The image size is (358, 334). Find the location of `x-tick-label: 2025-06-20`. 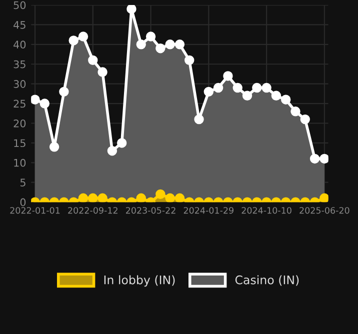

x-tick-label: 2025-06-20 is located at coordinates (325, 210).